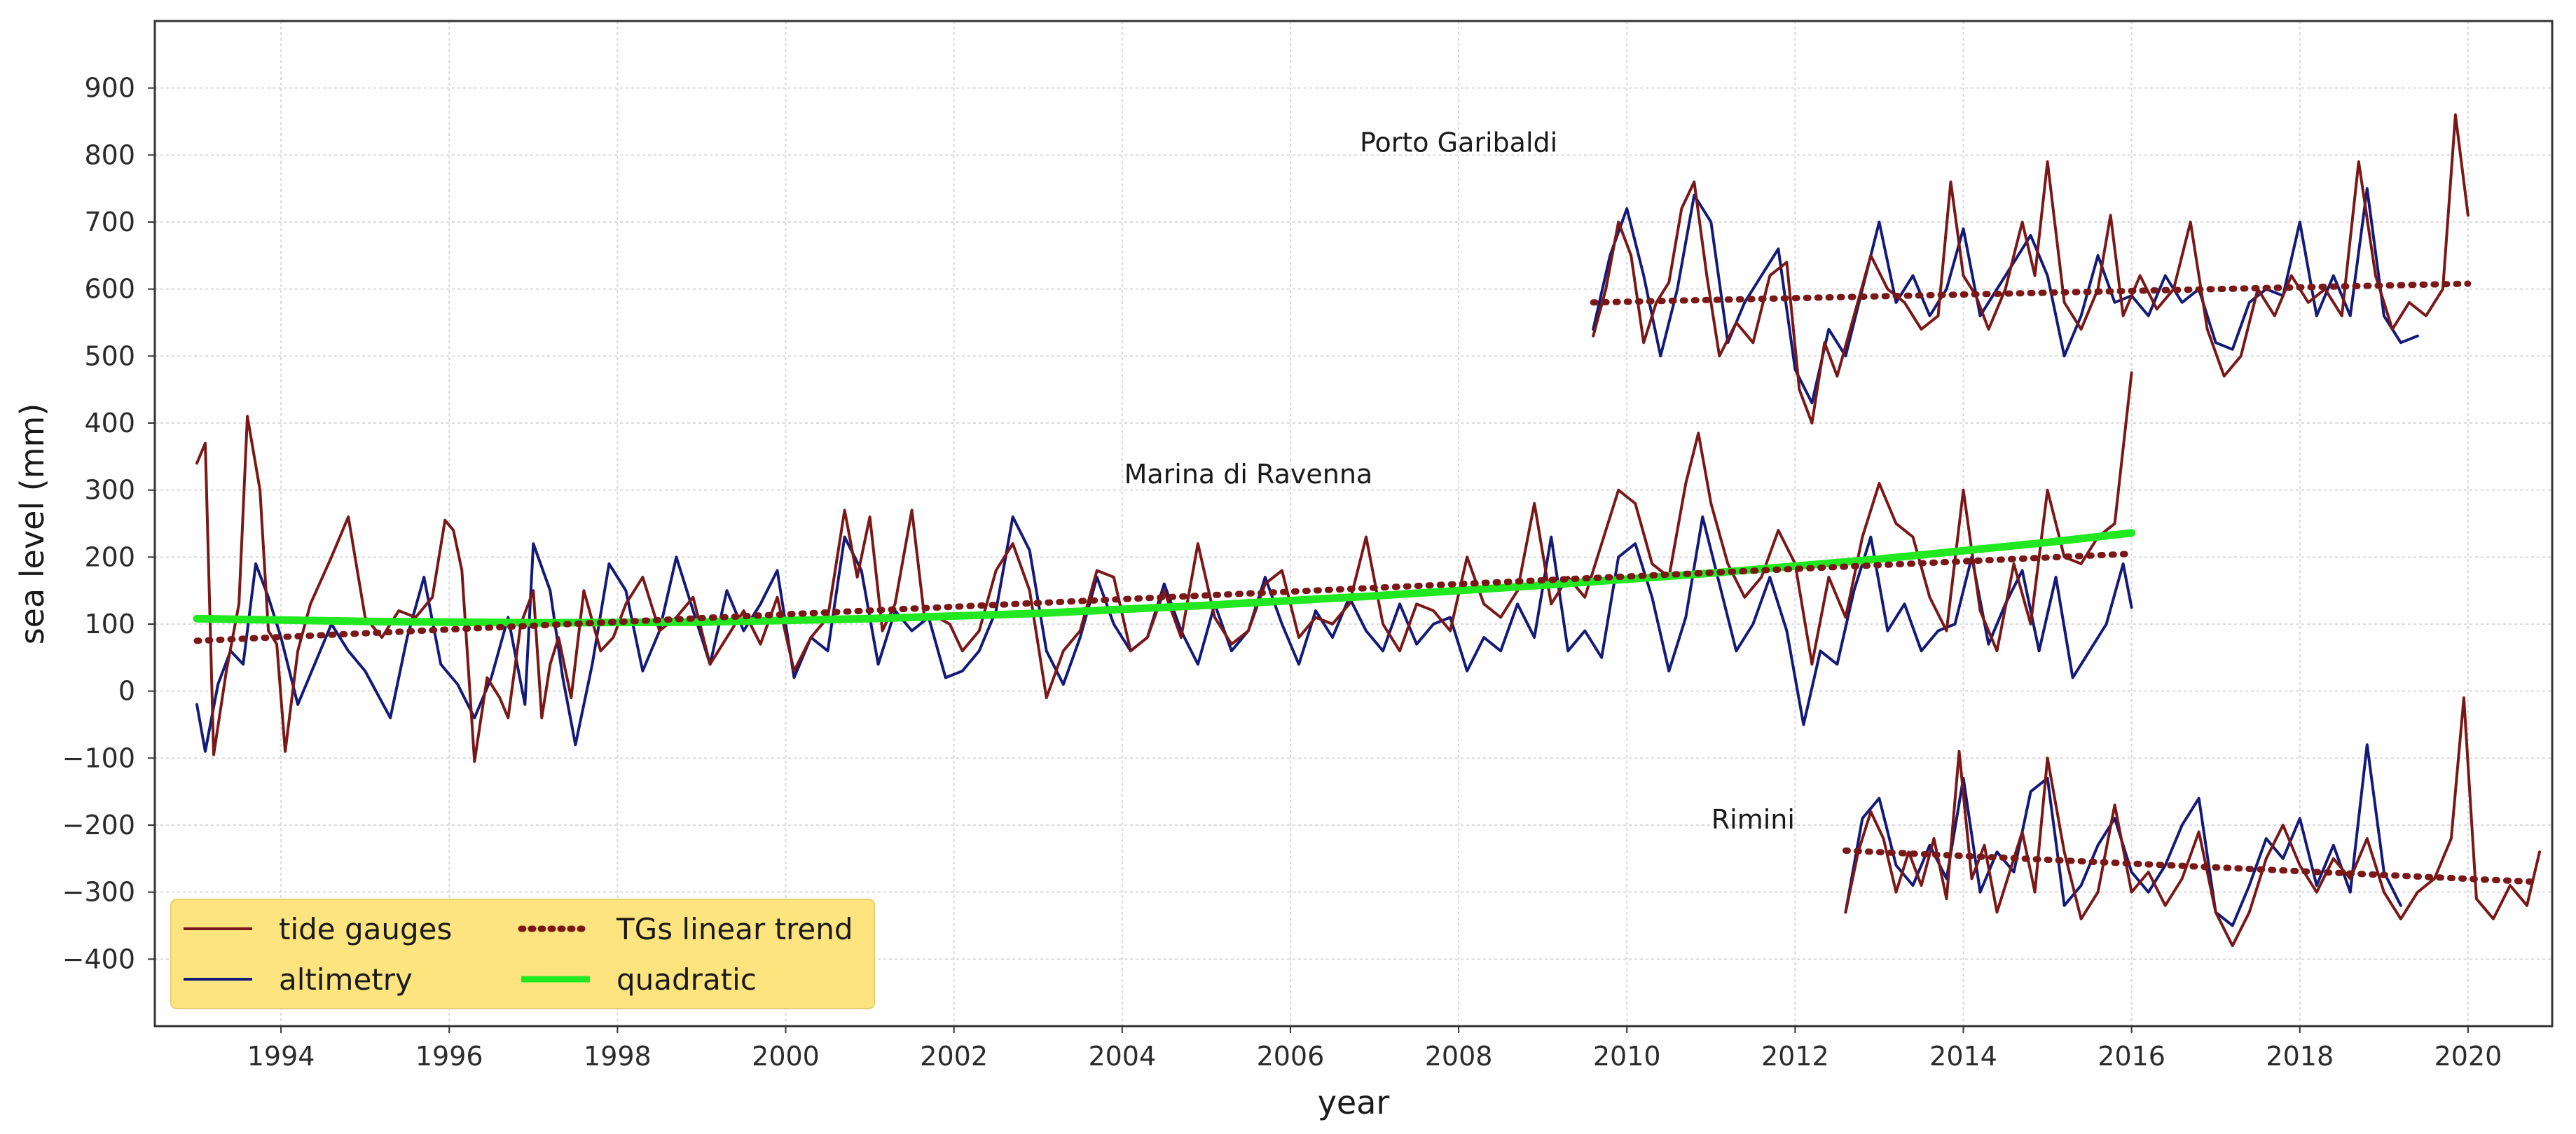 This screenshot has width=2576, height=1134. I want to click on x-axis-label: year, so click(1354, 1102).